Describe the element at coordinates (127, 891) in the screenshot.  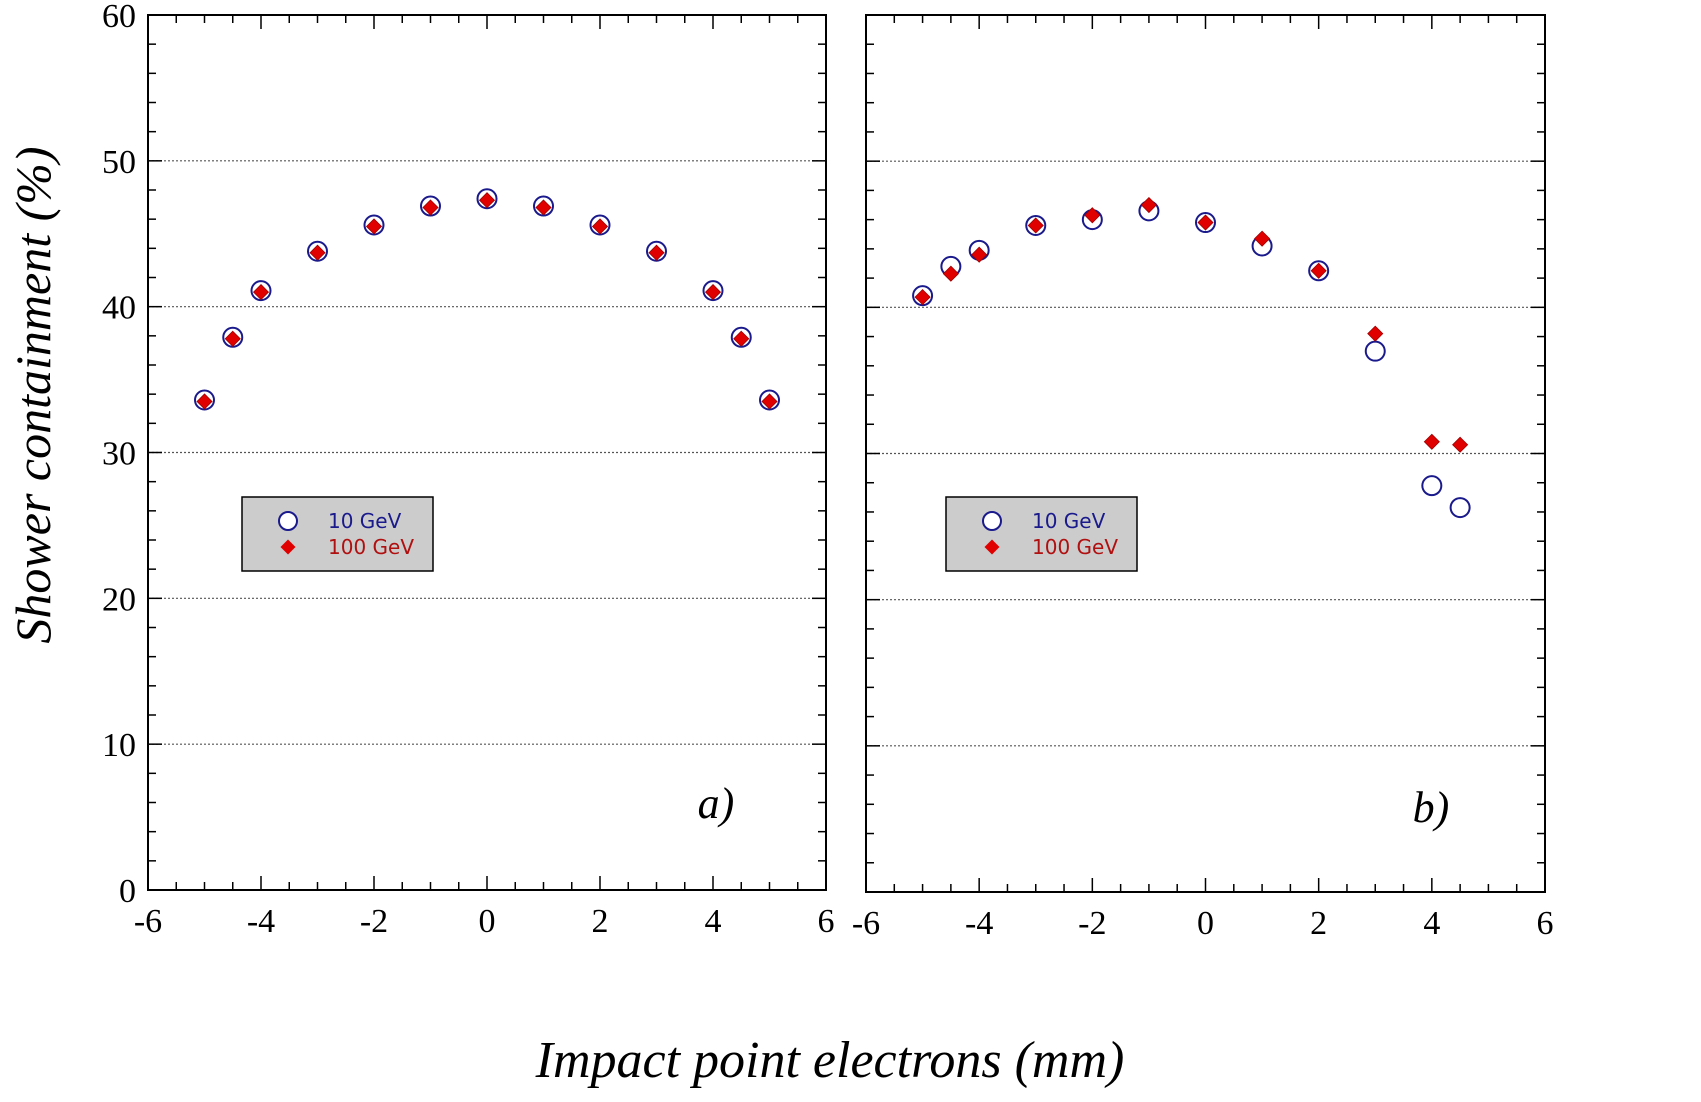
I see `y-tick-label: 0` at that location.